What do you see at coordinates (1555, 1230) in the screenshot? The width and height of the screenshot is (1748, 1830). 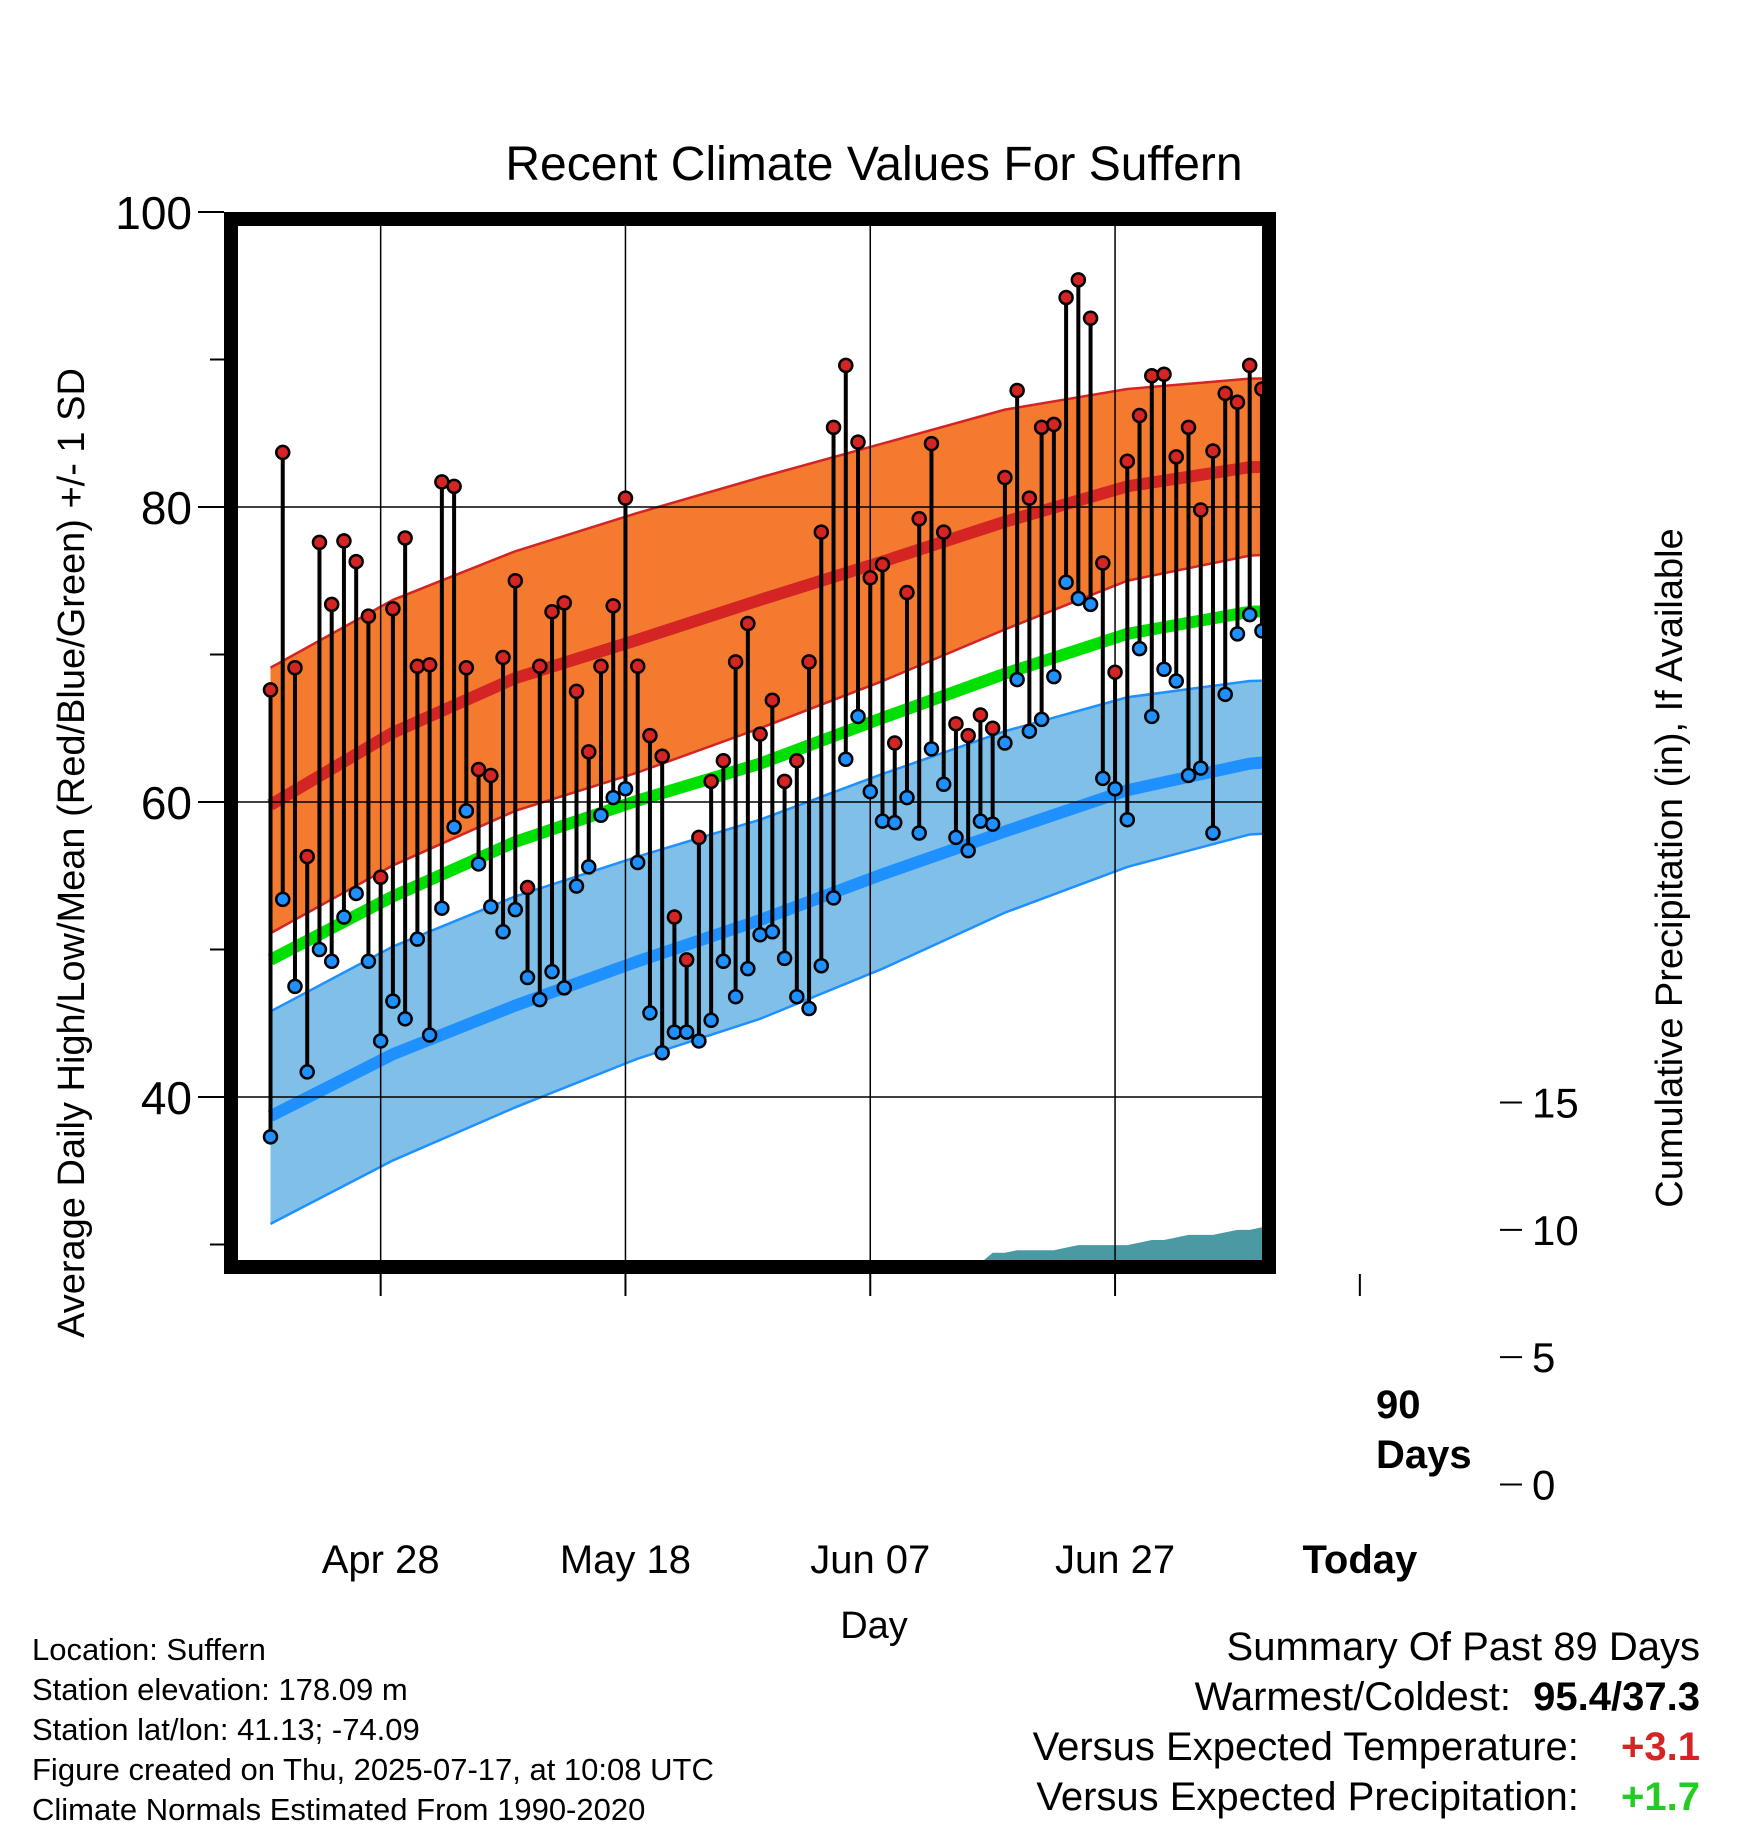 I see `y2-tick-label: 10` at bounding box center [1555, 1230].